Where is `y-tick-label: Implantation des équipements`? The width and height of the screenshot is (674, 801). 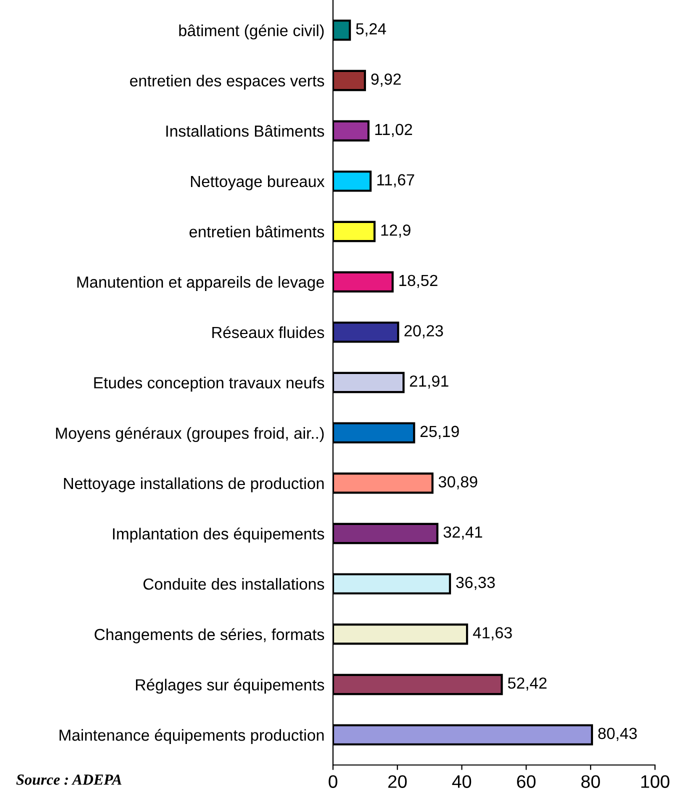
y-tick-label: Implantation des équipements is located at coordinates (218, 535).